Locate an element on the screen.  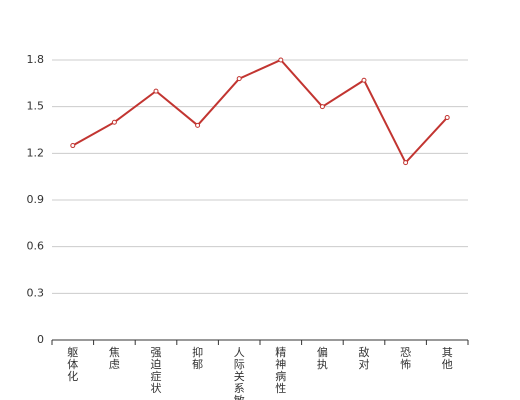
x-tick-label: 恐怖 is located at coordinates (405, 358).